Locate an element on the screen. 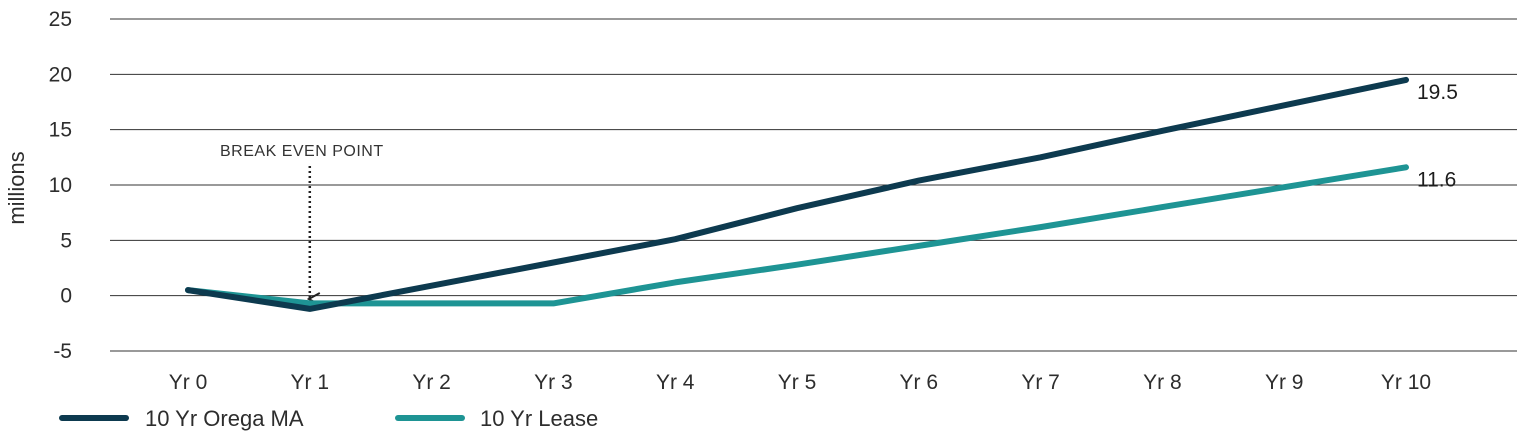 The width and height of the screenshot is (1526, 433). x-tick-label: Yr 1 is located at coordinates (310, 382).